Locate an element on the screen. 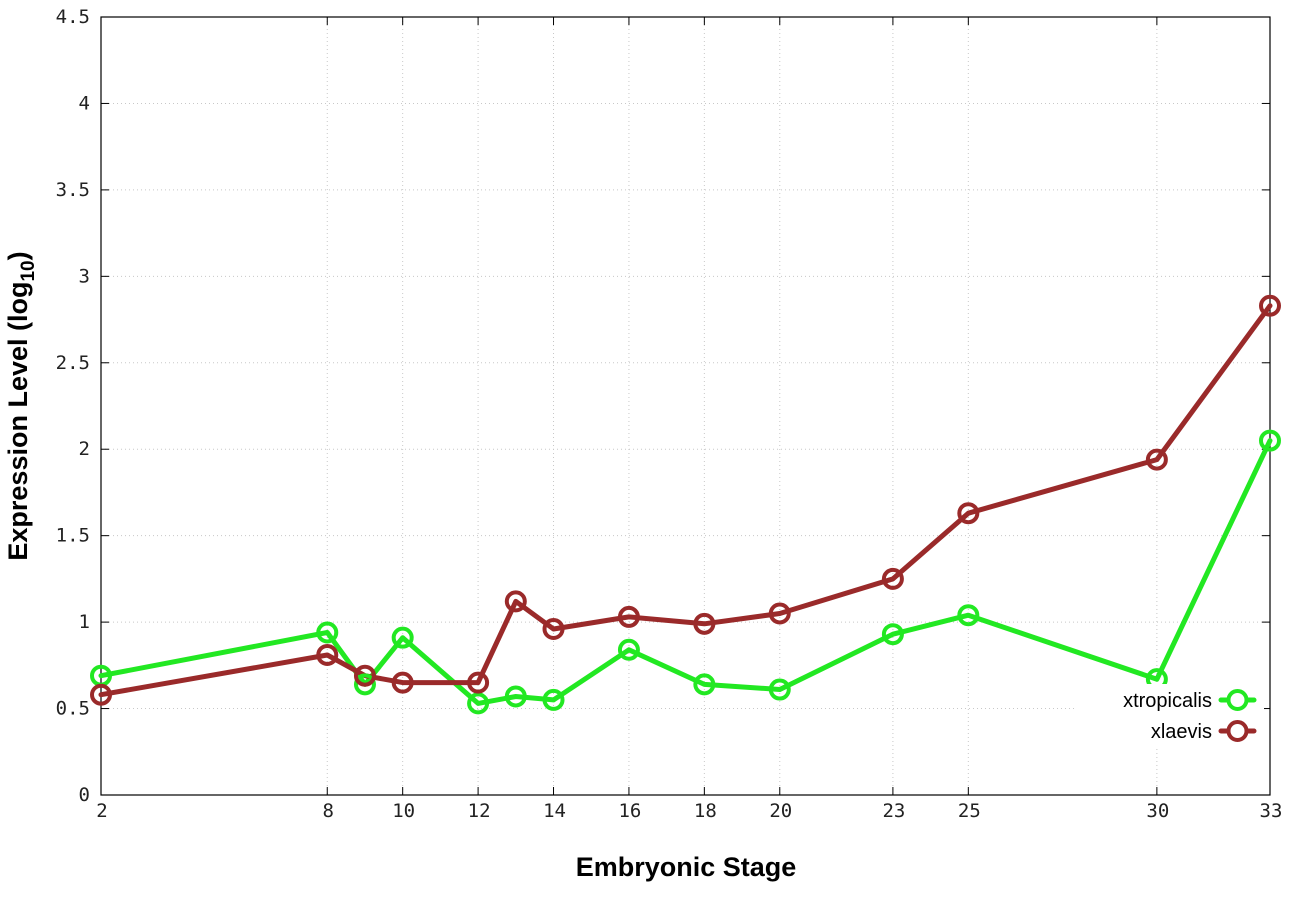  legend-label: xtropicalis is located at coordinates (1167, 701).